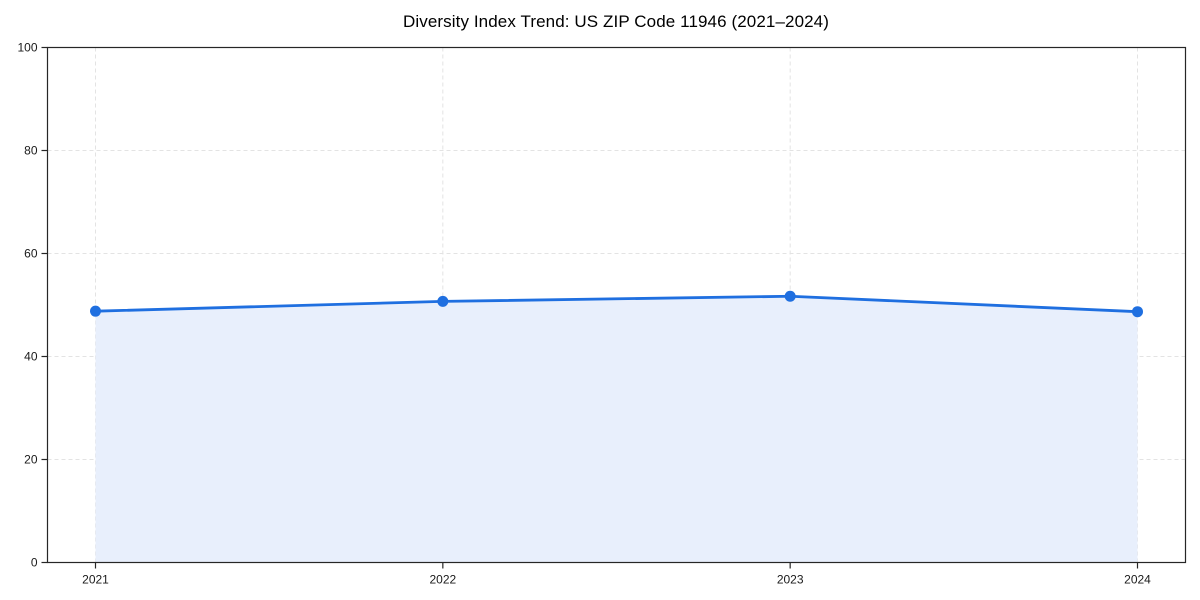 Image resolution: width=1200 pixels, height=600 pixels. What do you see at coordinates (34, 563) in the screenshot?
I see `y-axis-tick-label: 0` at bounding box center [34, 563].